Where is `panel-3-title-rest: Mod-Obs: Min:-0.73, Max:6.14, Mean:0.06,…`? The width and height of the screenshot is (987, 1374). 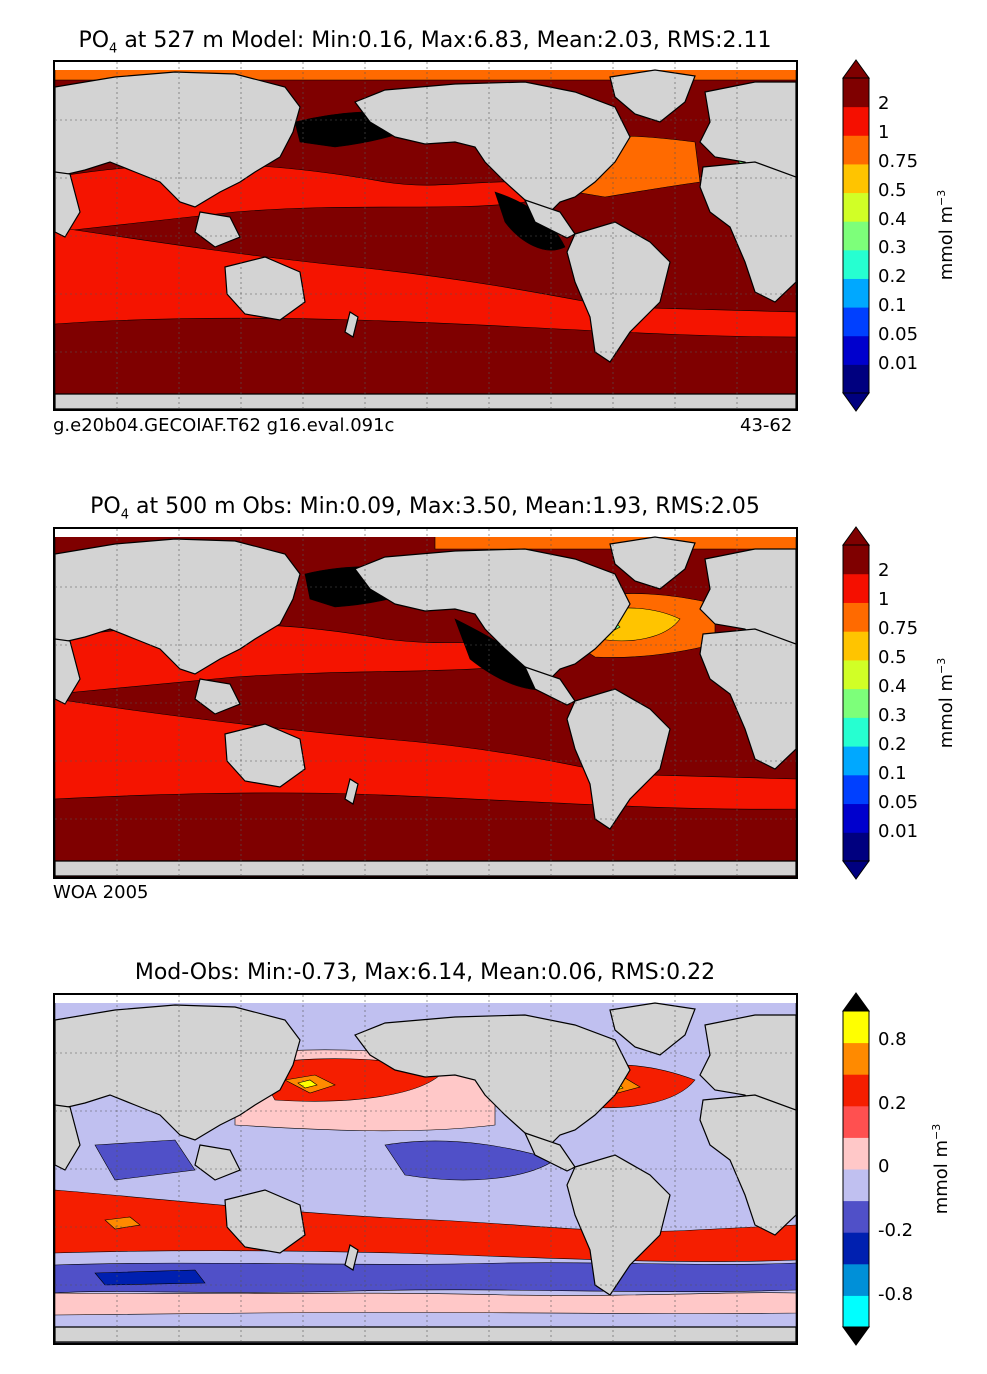
panel-3-title-rest: Mod-Obs: Min:-0.73, Max:6.14, Mean:0.06,… is located at coordinates (425, 972).